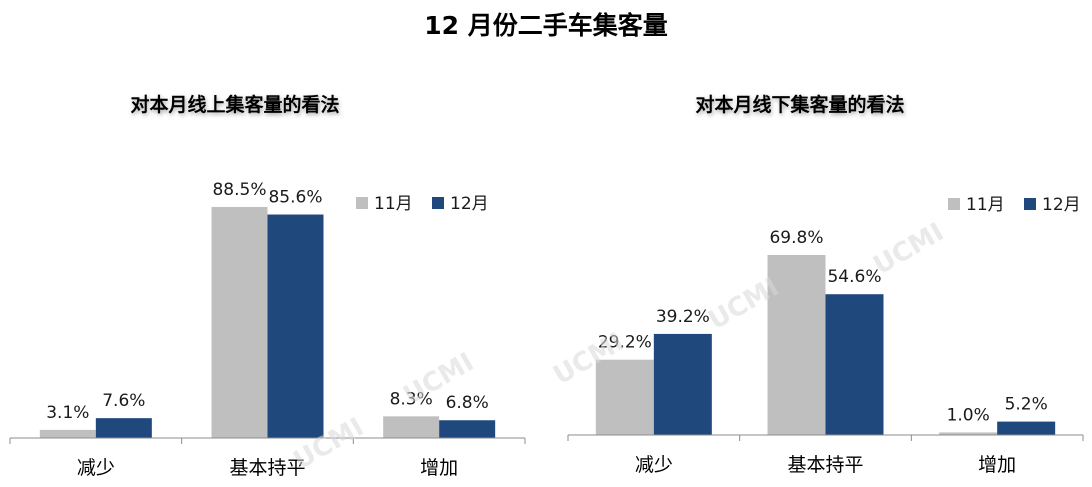 The height and width of the screenshot is (487, 1092). I want to click on chart-1-category-label: 基本持平, so click(267, 468).